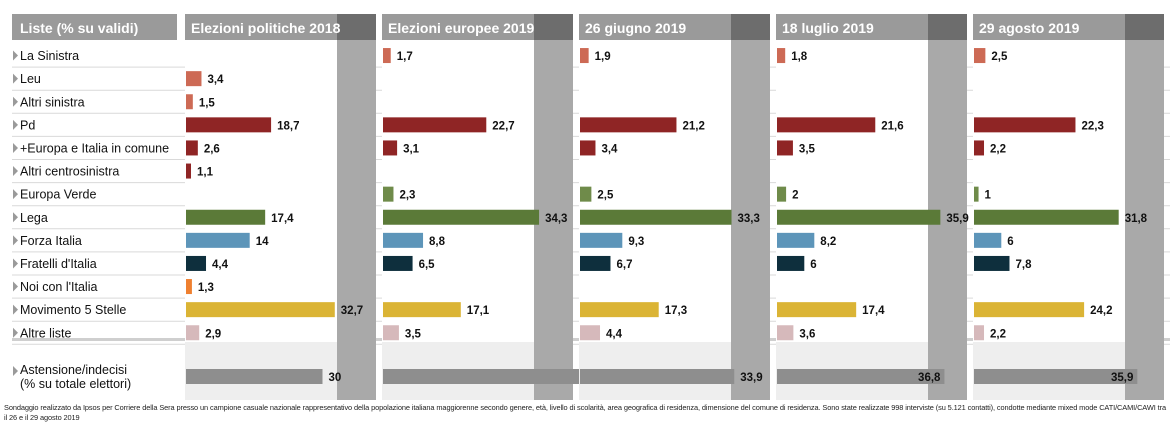  I want to click on bar-value-label: 3,1, so click(411, 149).